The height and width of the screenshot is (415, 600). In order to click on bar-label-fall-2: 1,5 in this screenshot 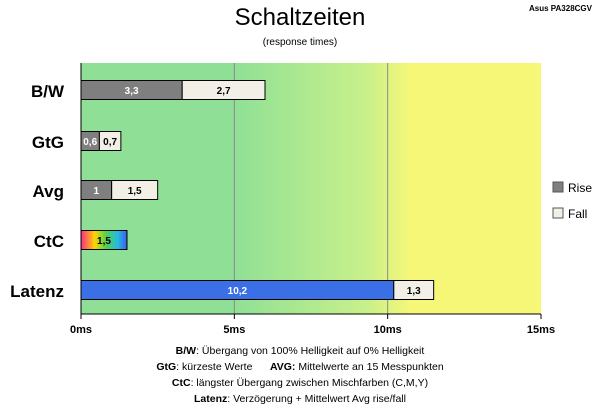, I will do `click(135, 191)`.